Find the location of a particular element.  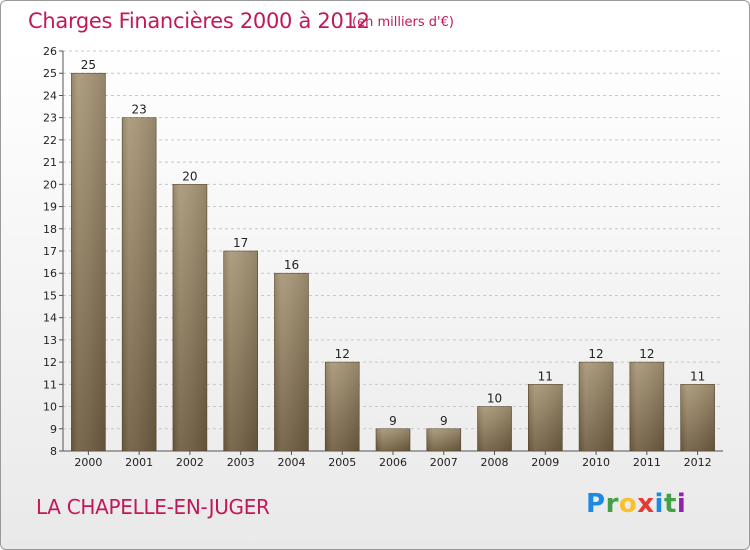

y-tick-label: 10 is located at coordinates (50, 407).